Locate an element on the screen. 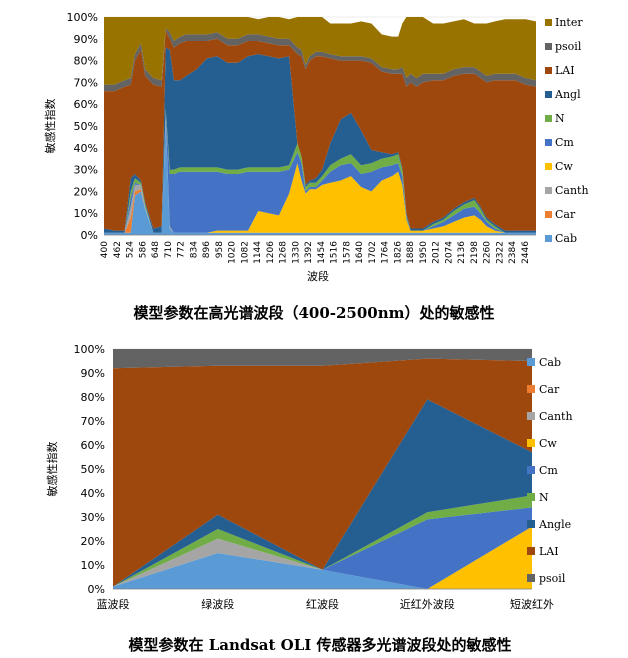 The height and width of the screenshot is (658, 628). y-tick-label: 50% is located at coordinates (93, 469).